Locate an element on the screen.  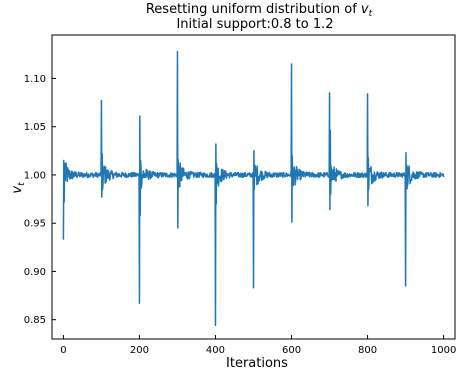
chart-title-symbol: v is located at coordinates (365, 9).